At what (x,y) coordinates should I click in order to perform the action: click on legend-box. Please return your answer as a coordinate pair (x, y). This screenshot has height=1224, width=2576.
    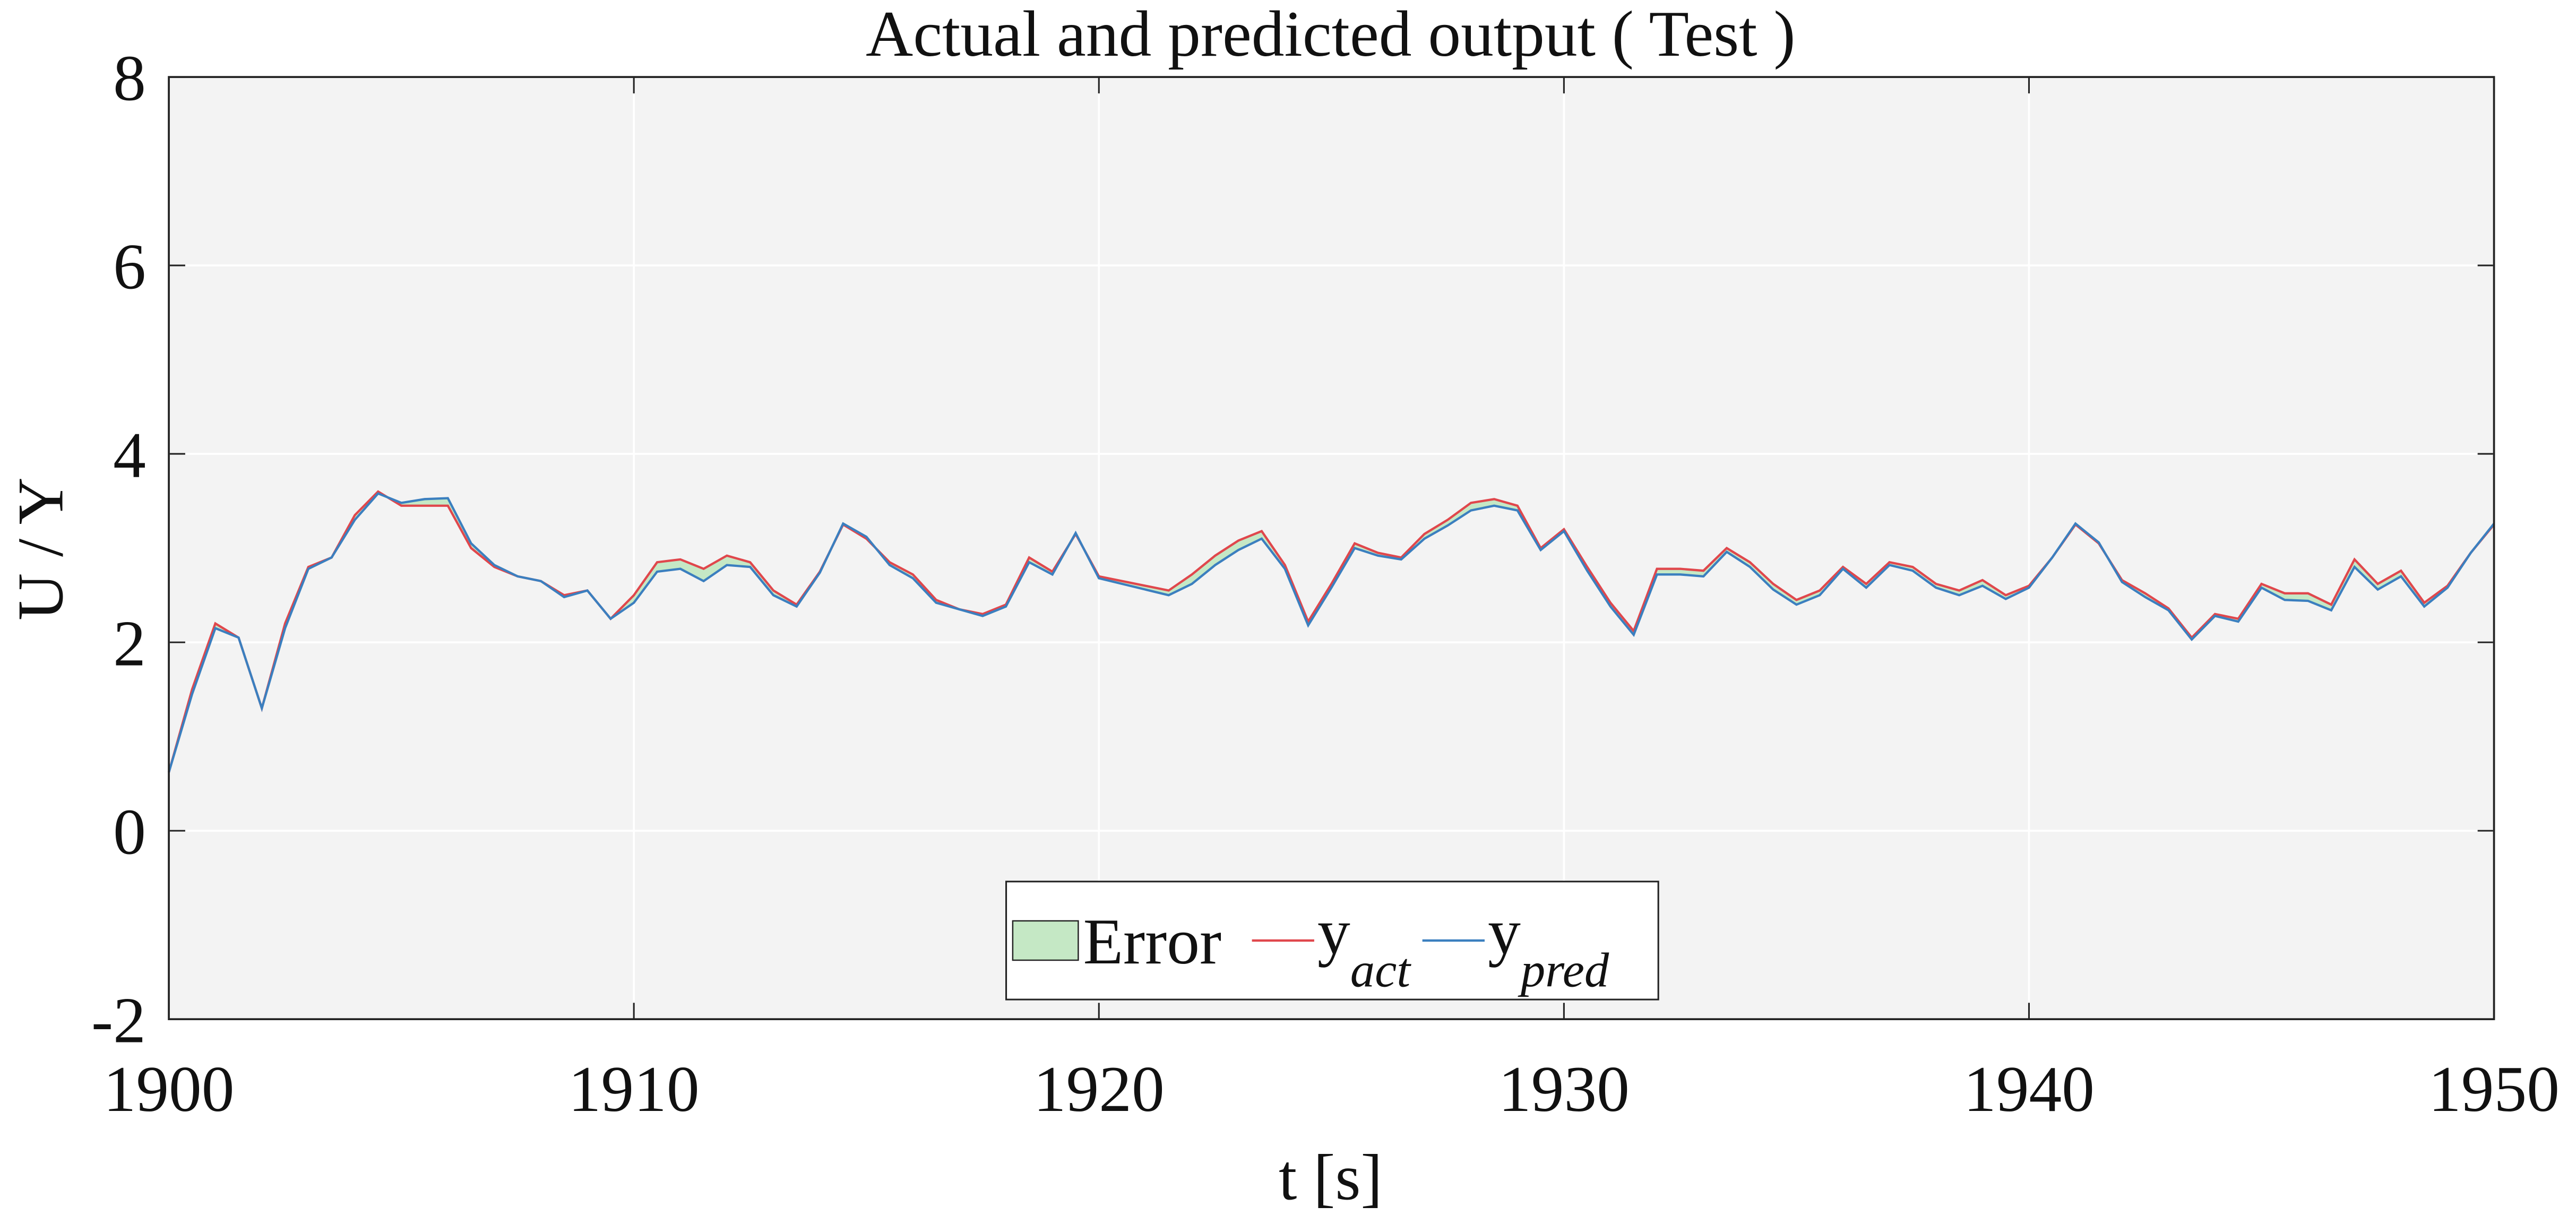
    Looking at the image, I should click on (1332, 941).